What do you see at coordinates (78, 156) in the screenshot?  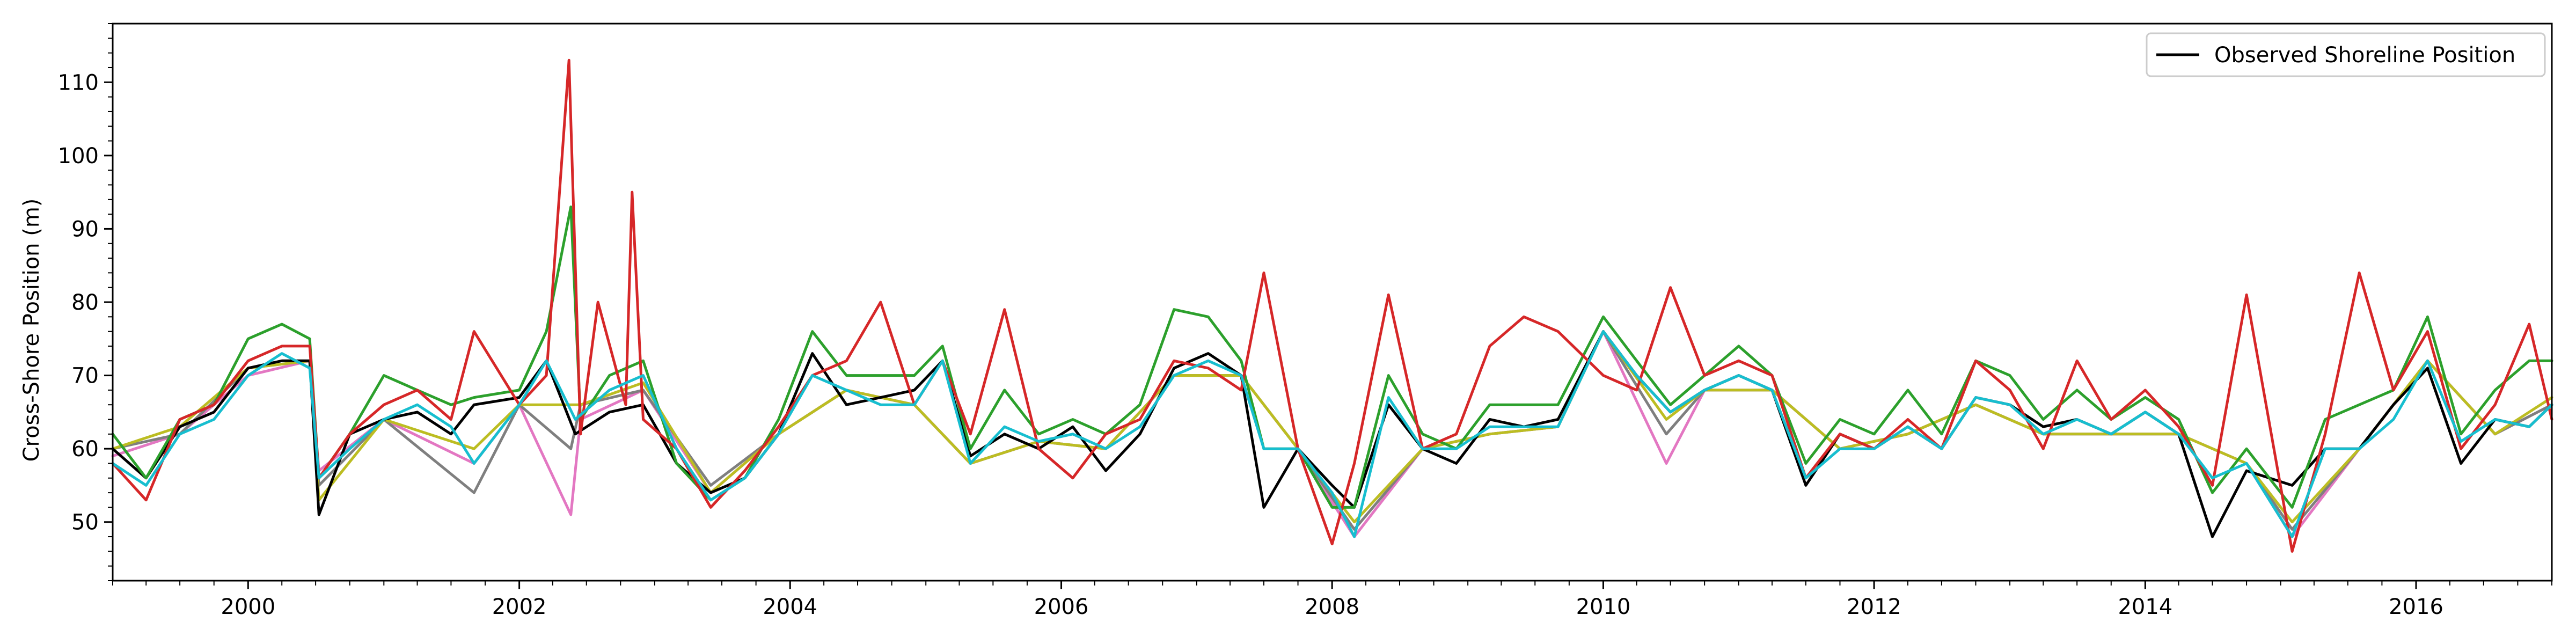 I see `y-tick-label: 100` at bounding box center [78, 156].